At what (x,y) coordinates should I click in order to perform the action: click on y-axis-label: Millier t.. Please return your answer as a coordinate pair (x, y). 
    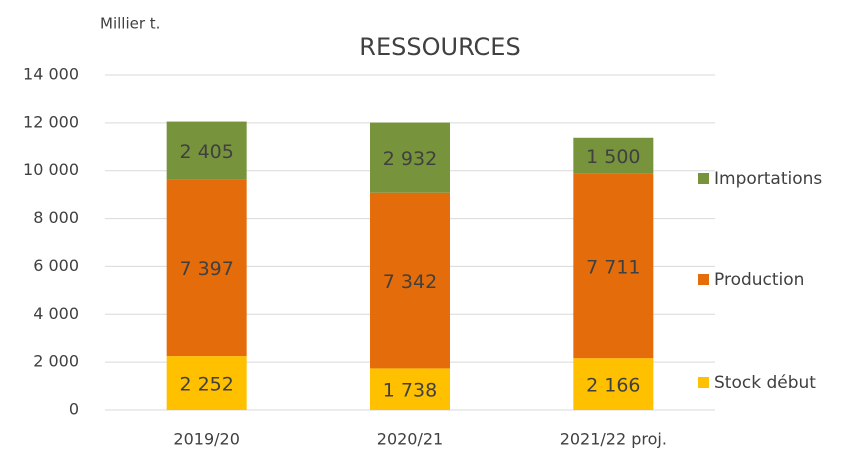
    Looking at the image, I should click on (130, 24).